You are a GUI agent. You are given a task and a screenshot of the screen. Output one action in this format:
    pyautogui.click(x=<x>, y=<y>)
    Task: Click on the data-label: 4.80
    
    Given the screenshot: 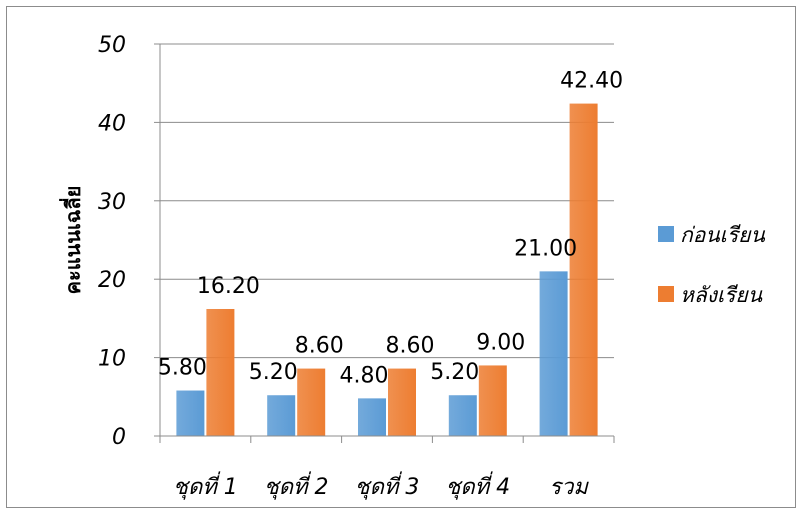 What is the action you would take?
    pyautogui.click(x=364, y=375)
    